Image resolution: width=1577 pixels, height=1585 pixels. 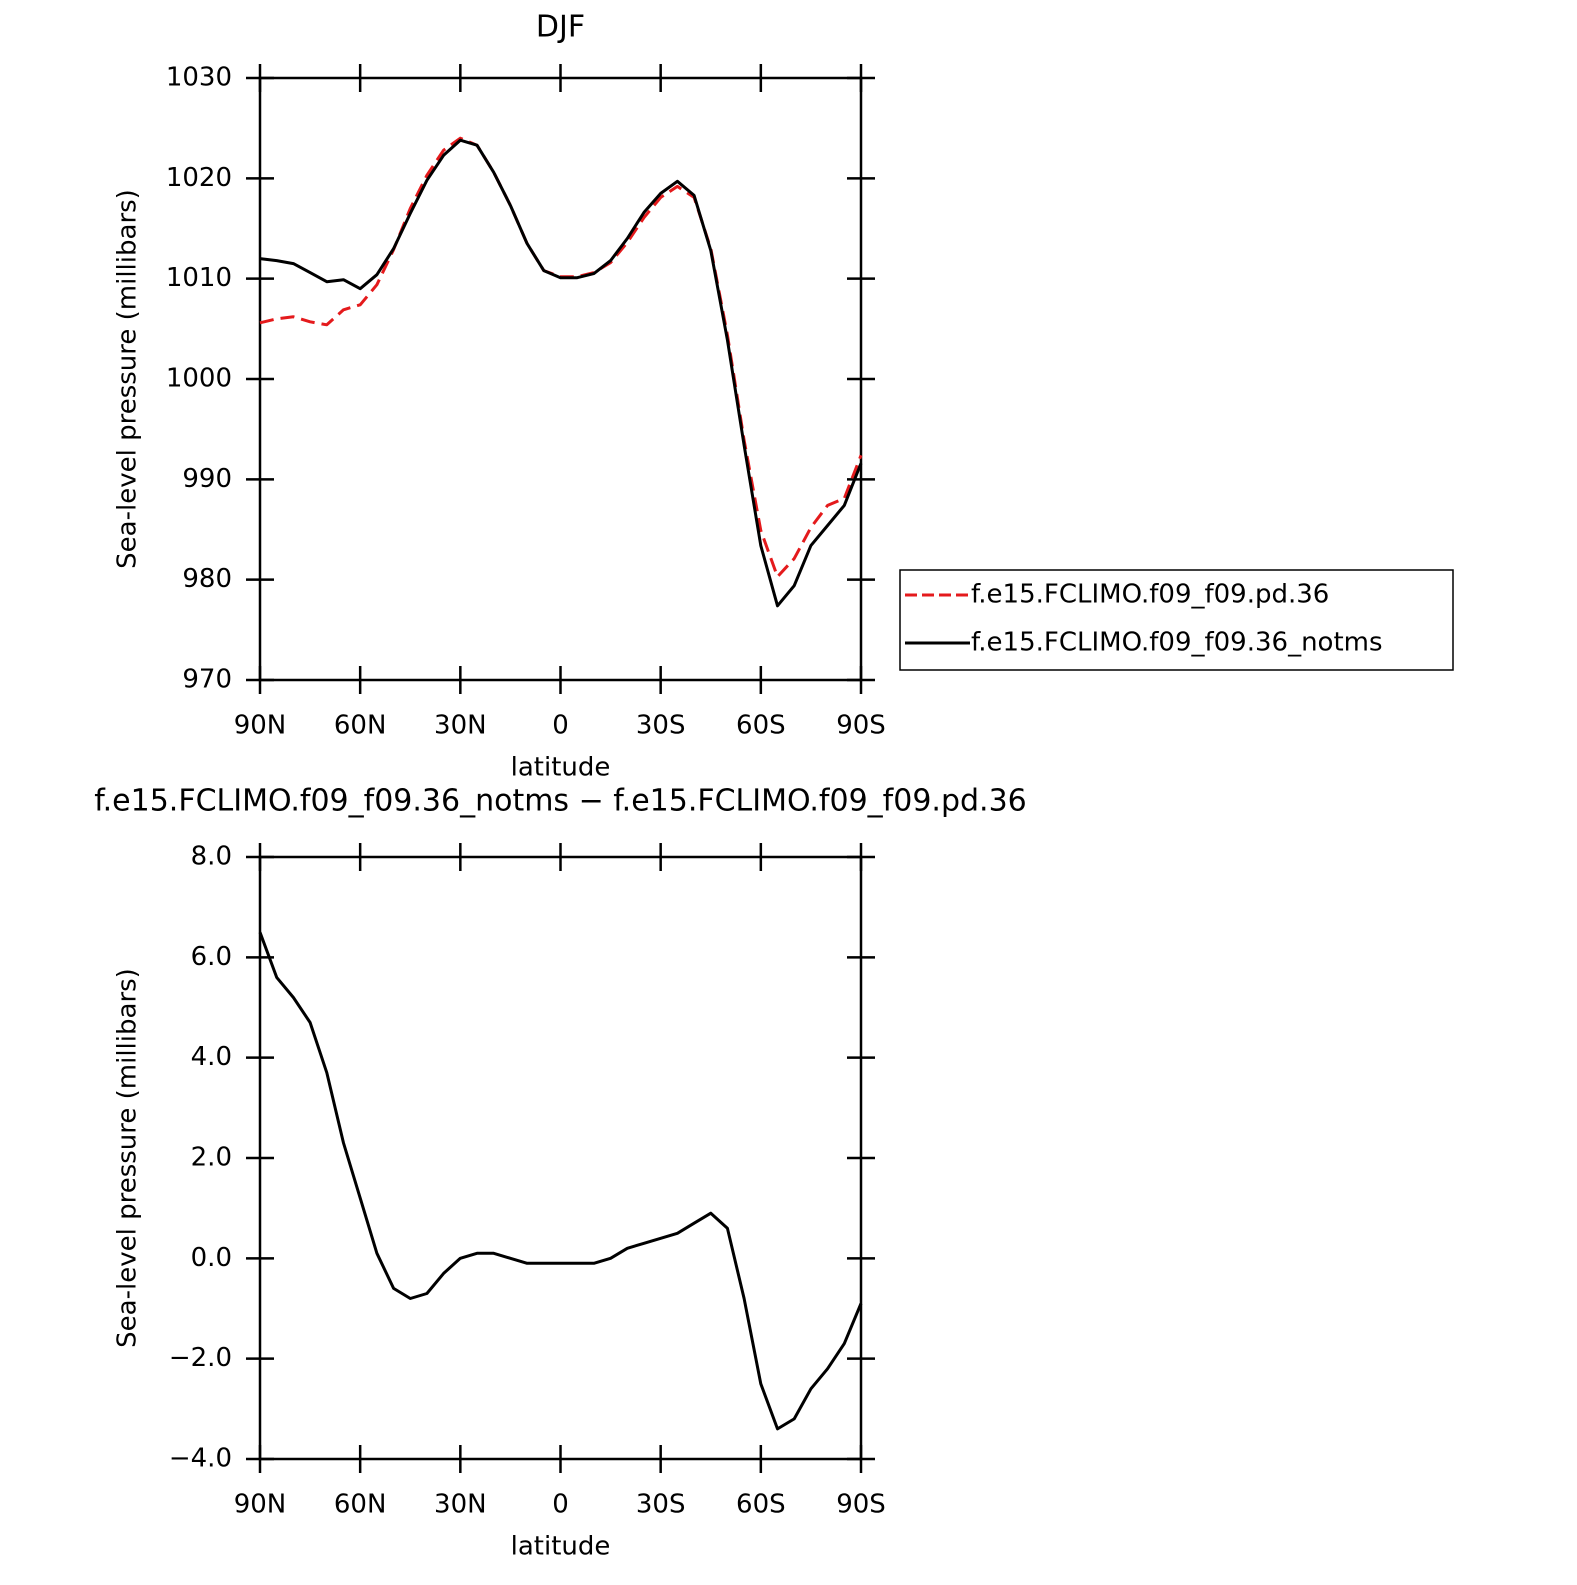 What do you see at coordinates (1150, 595) in the screenshot?
I see `legend-label: f.e15.FCLIMO.f09_f09.pd.36` at bounding box center [1150, 595].